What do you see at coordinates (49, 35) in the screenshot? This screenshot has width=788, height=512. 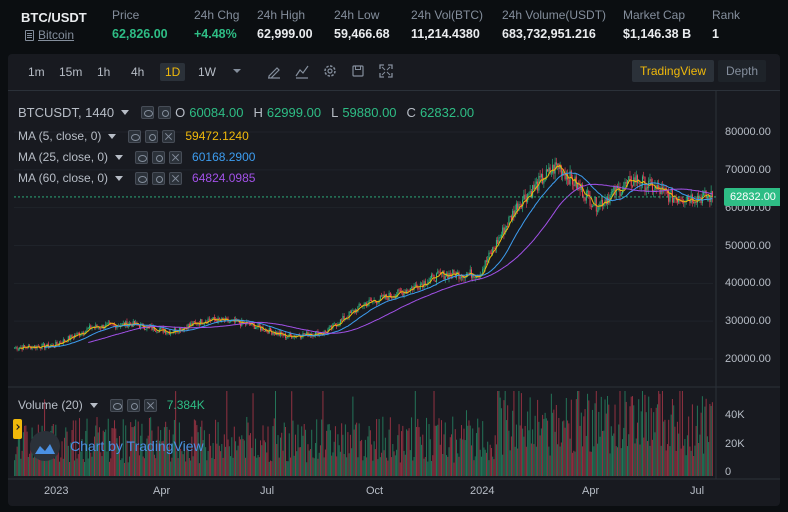 I see `coin-info-link: Bitcoin` at bounding box center [49, 35].